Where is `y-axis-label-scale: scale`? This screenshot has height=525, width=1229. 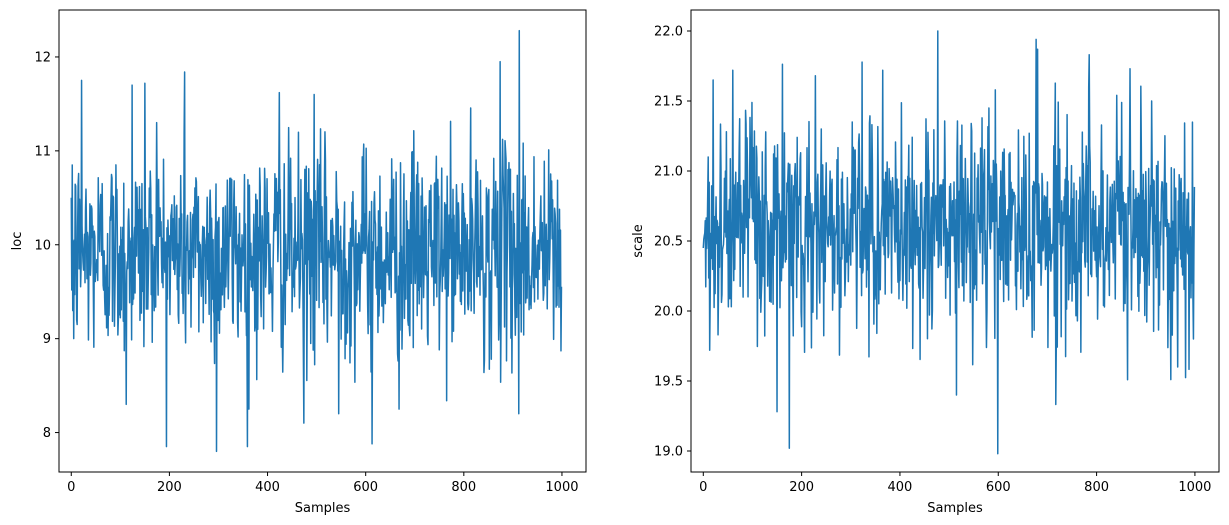 y-axis-label-scale: scale is located at coordinates (638, 241).